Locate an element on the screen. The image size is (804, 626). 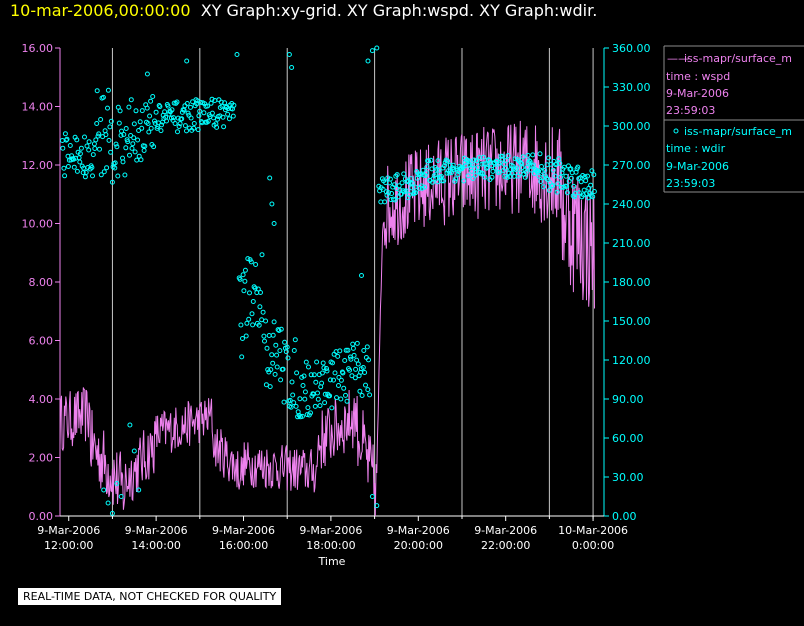
left-tick-label-5: 10.00 is located at coordinates (38, 224).